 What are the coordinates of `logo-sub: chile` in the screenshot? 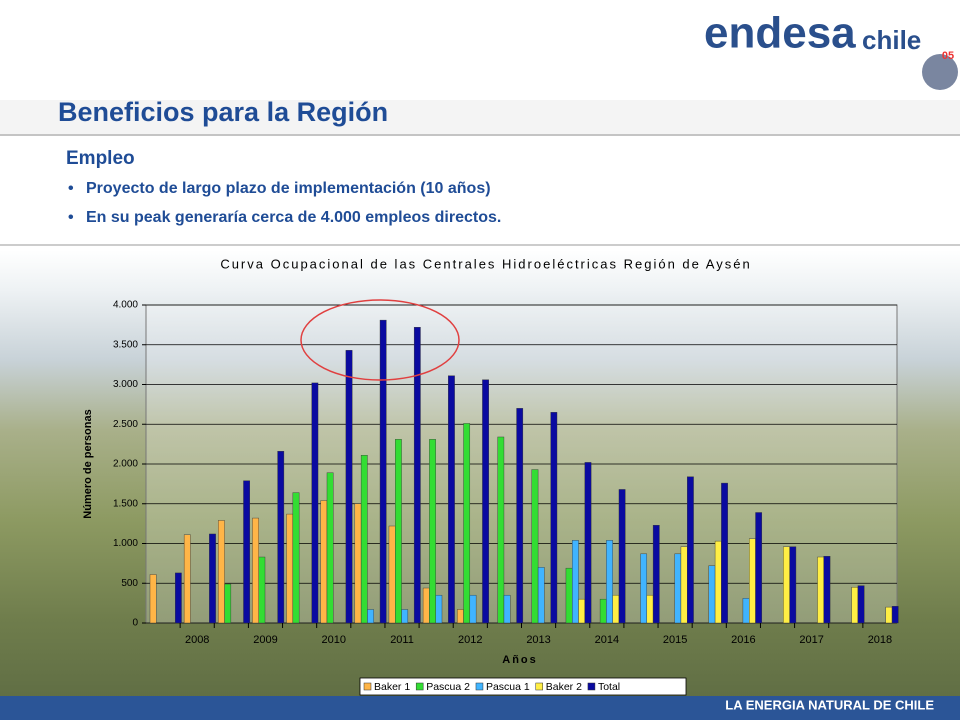 It's located at (891, 40).